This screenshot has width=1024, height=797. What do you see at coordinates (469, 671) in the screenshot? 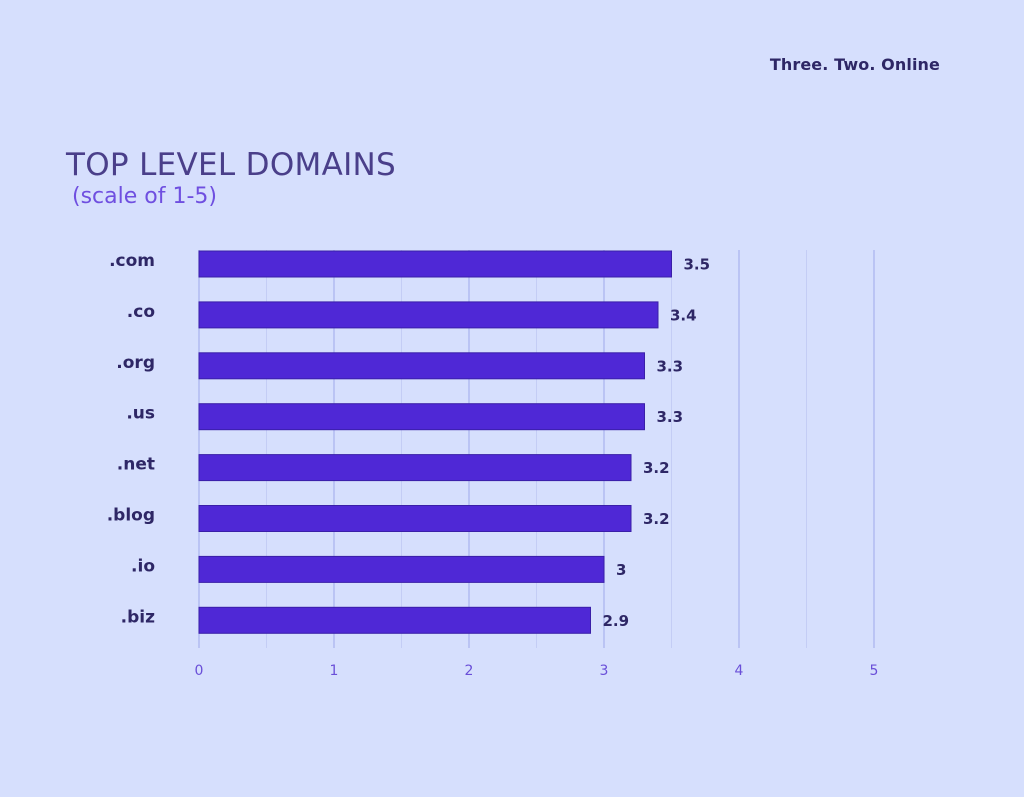
I see `x-tick-label: 2` at bounding box center [469, 671].